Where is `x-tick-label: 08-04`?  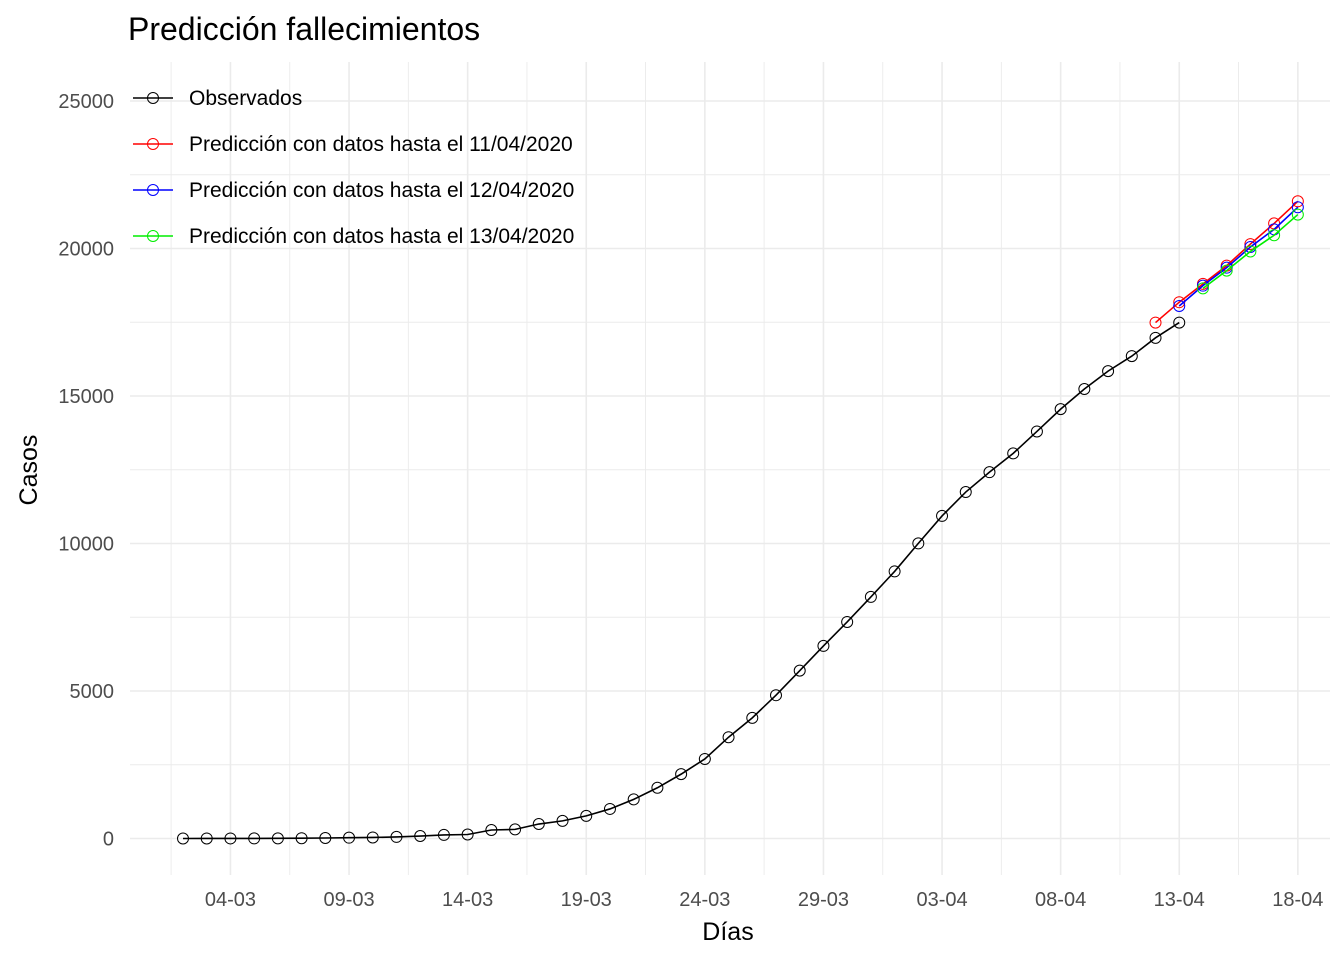 x-tick-label: 08-04 is located at coordinates (1060, 900).